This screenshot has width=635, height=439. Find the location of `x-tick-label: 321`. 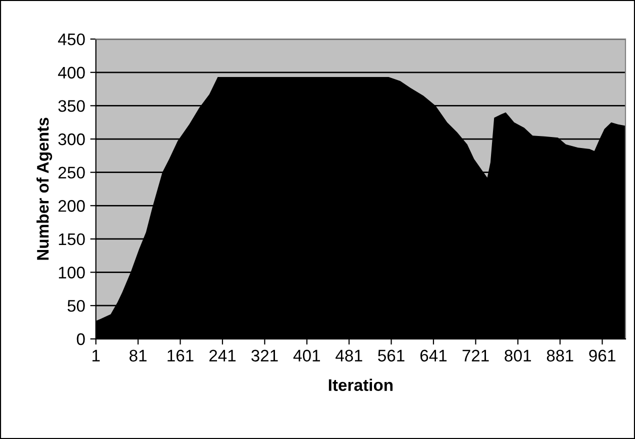

x-tick-label: 321 is located at coordinates (264, 356).